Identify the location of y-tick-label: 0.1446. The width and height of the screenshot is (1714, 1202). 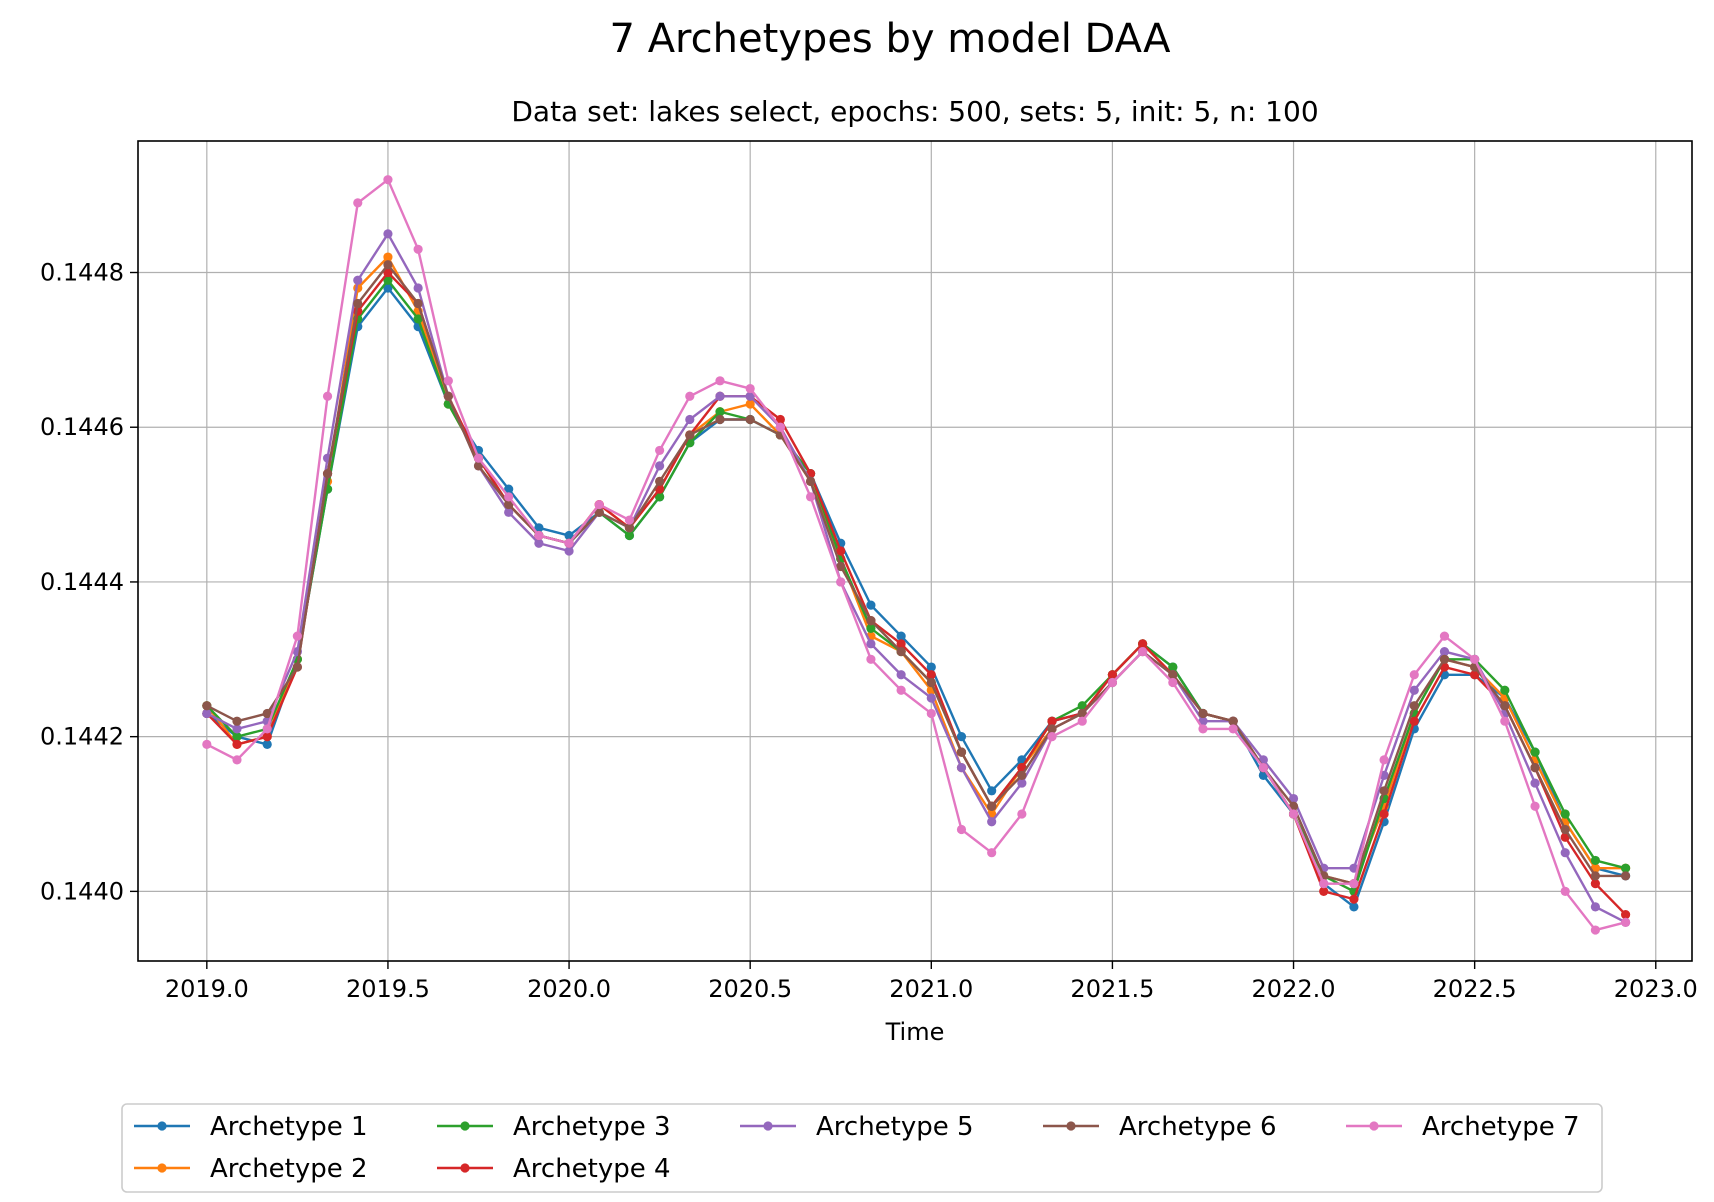
(82, 427).